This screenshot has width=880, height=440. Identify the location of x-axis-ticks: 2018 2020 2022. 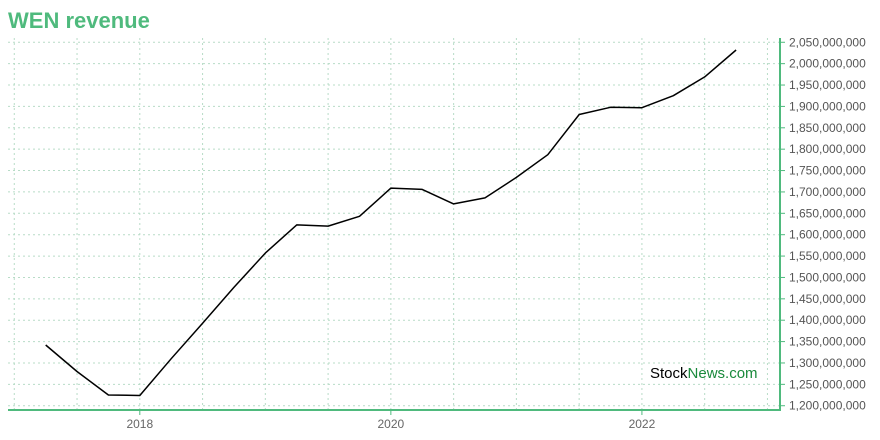
(391, 420).